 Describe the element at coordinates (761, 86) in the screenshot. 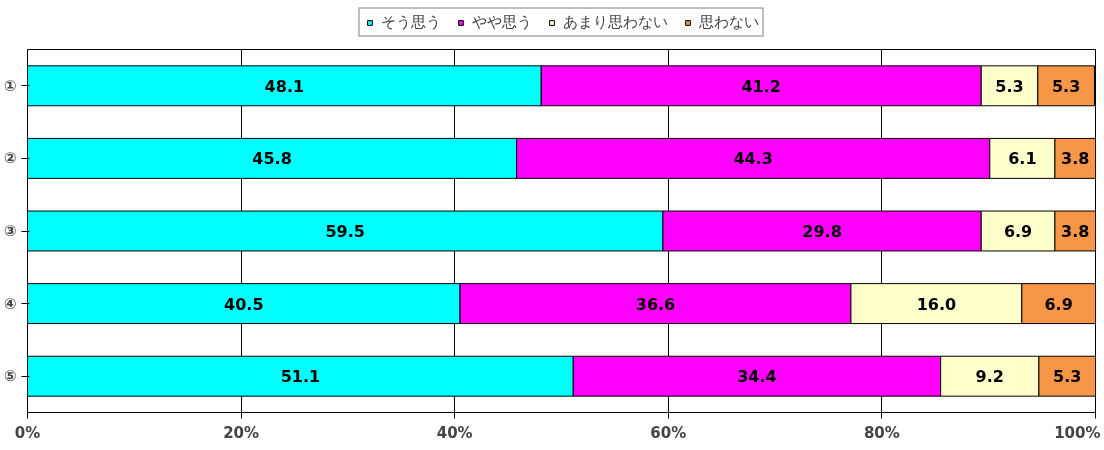

I see `data-label: 41.2` at that location.